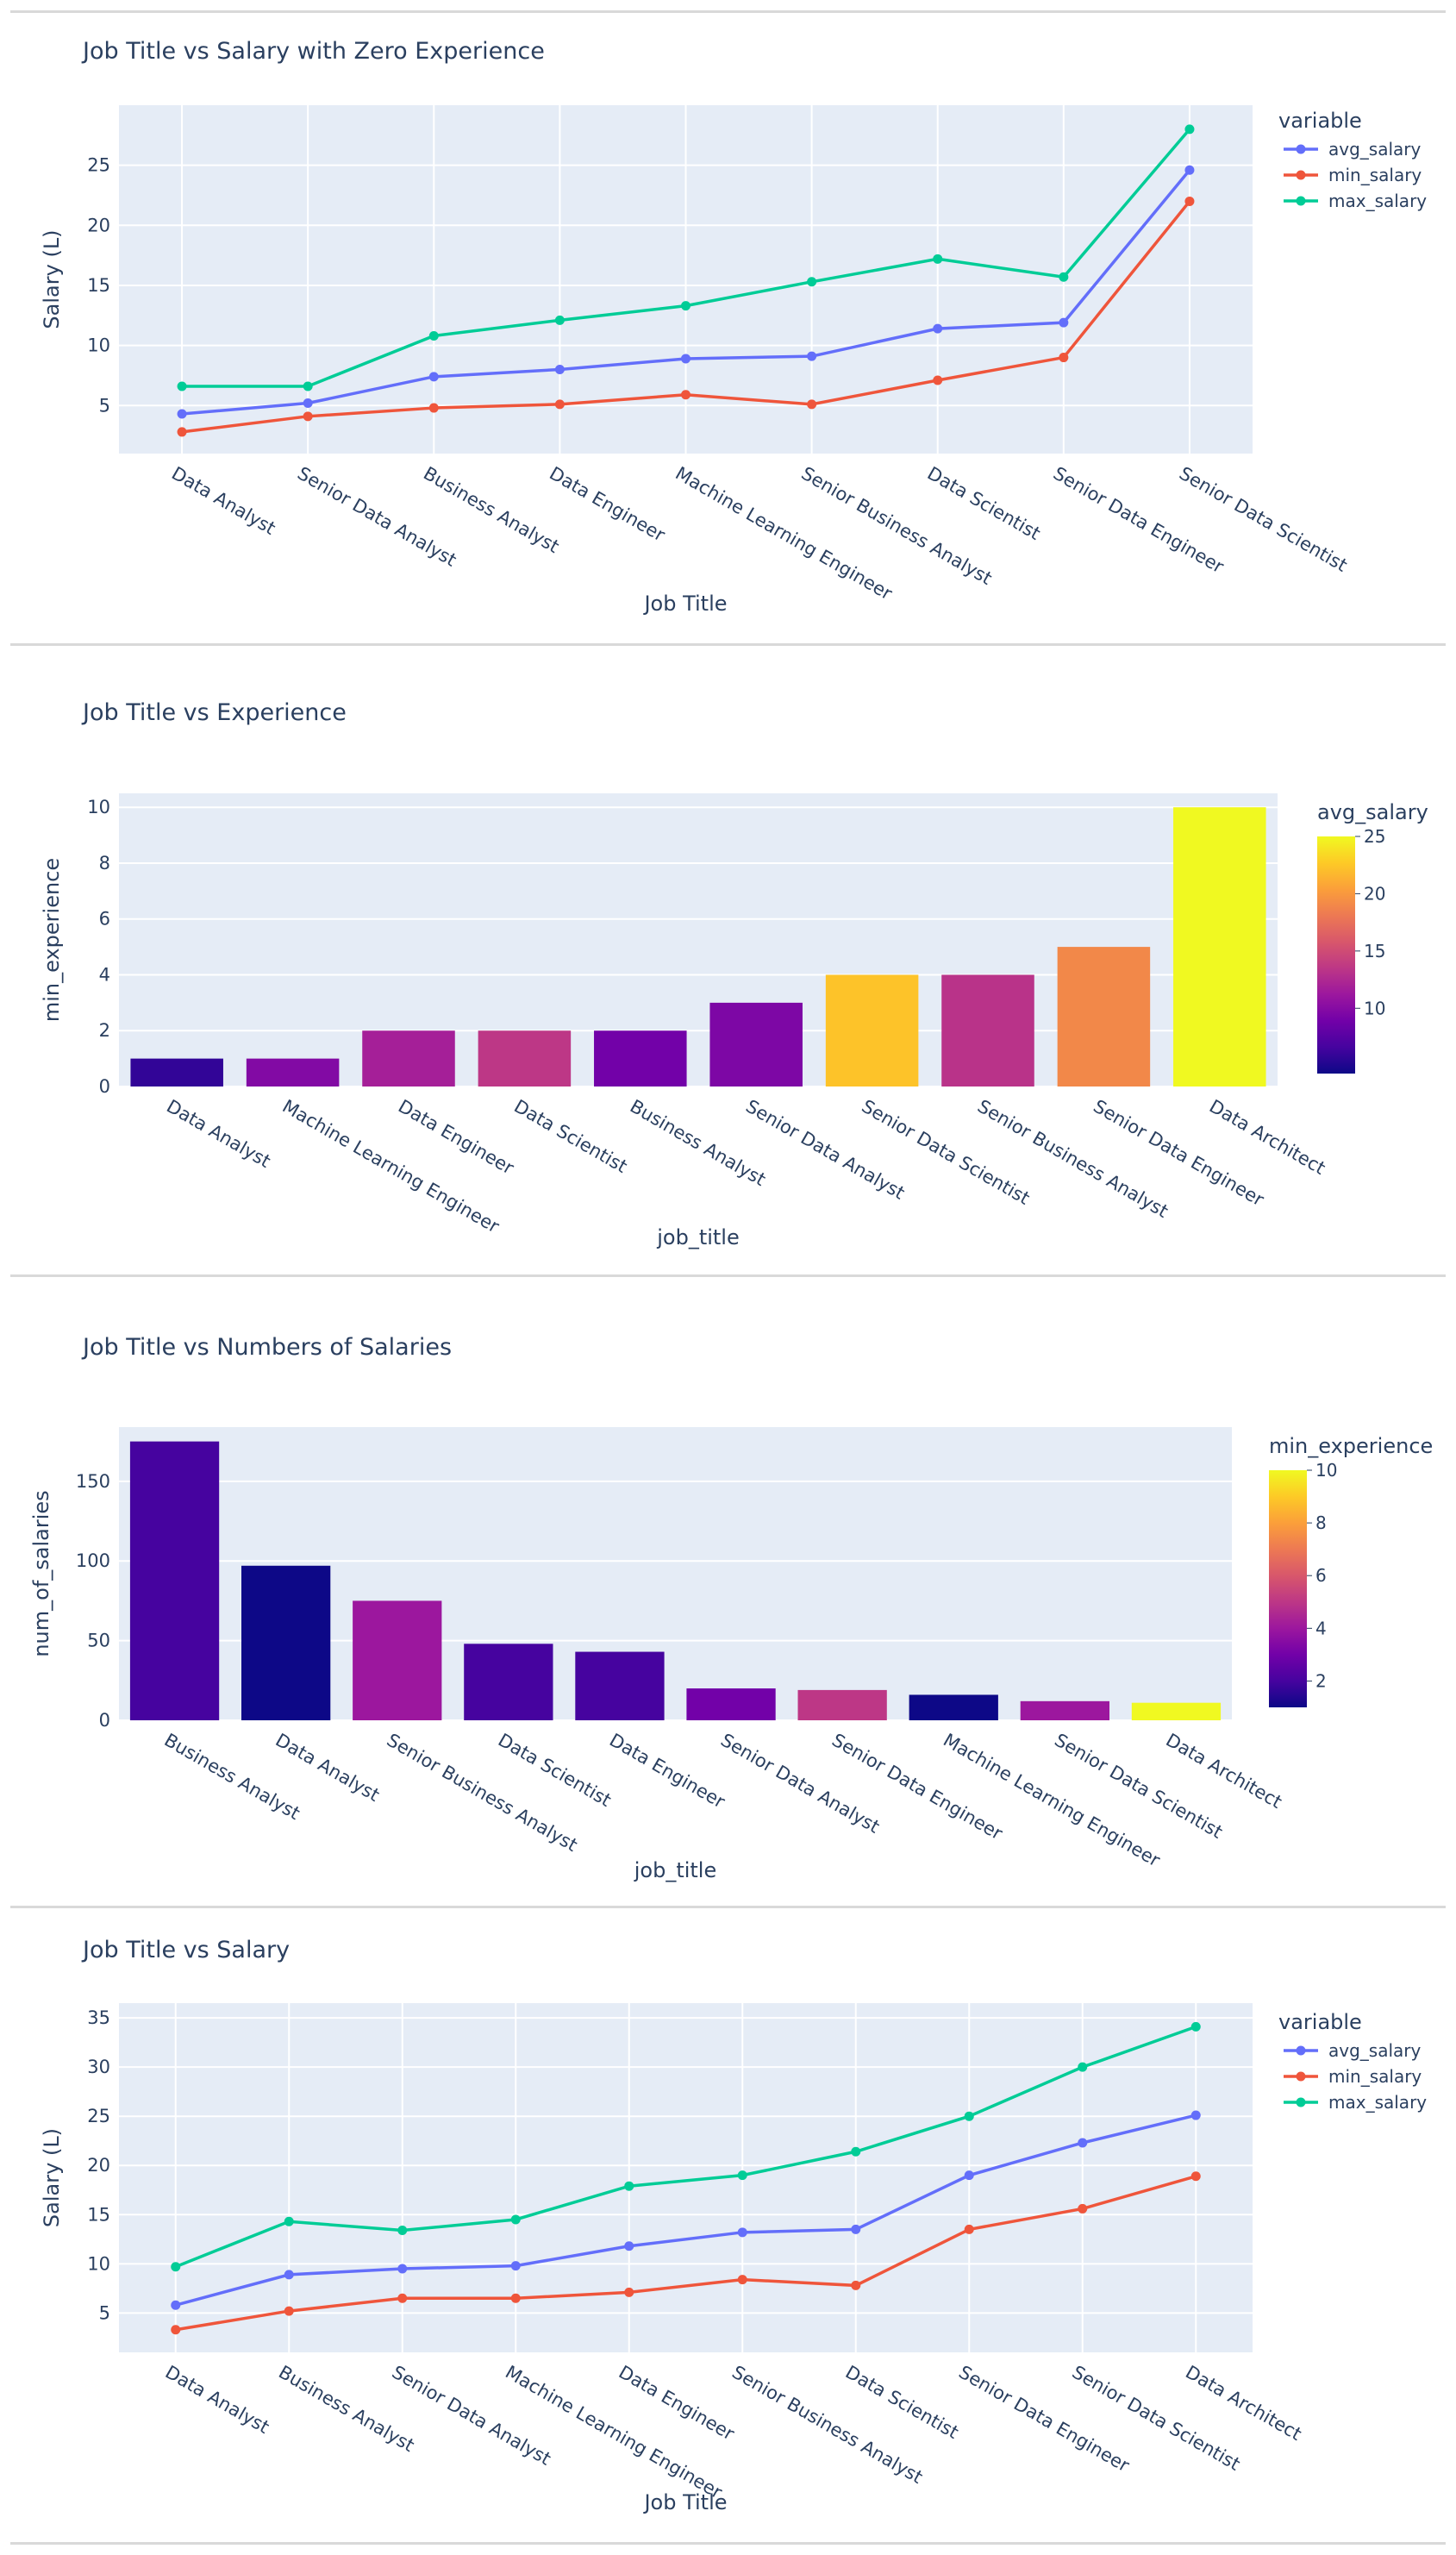 This screenshot has height=2555, width=1456. Describe the element at coordinates (1321, 1523) in the screenshot. I see `colorbar-tick-label: 8` at that location.